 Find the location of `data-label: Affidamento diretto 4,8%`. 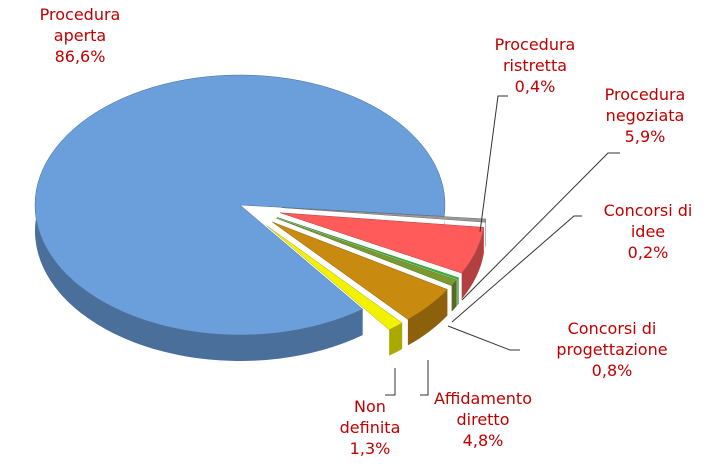

data-label: Affidamento diretto 4,8% is located at coordinates (483, 419).